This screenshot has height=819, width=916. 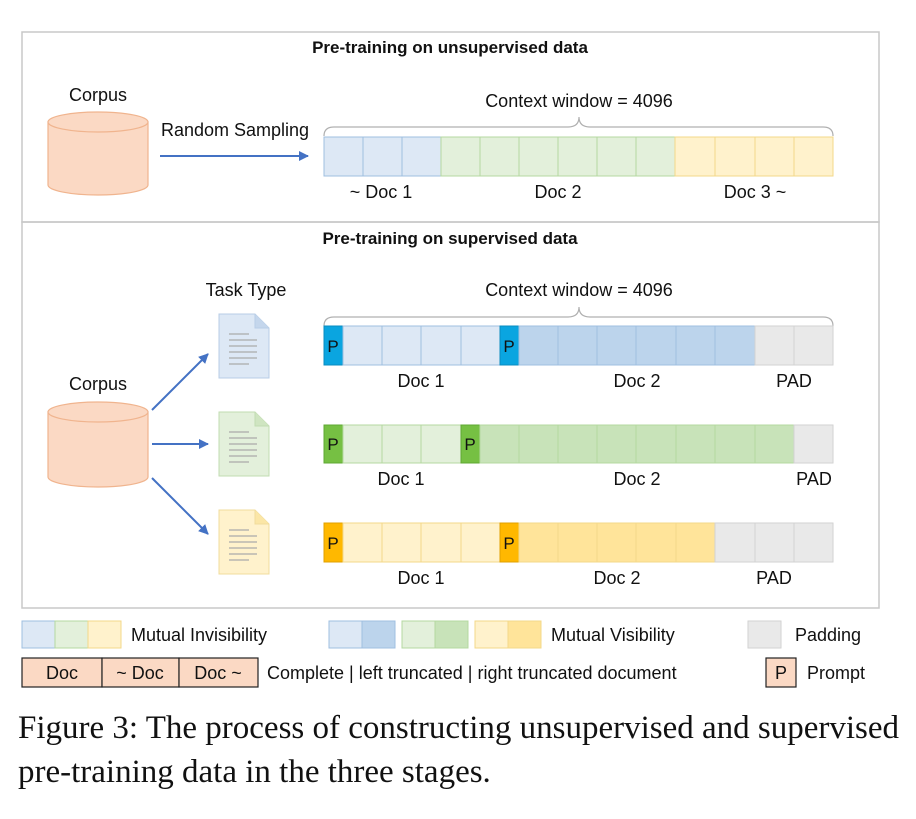 I want to click on token-bar-top, so click(x=578, y=156).